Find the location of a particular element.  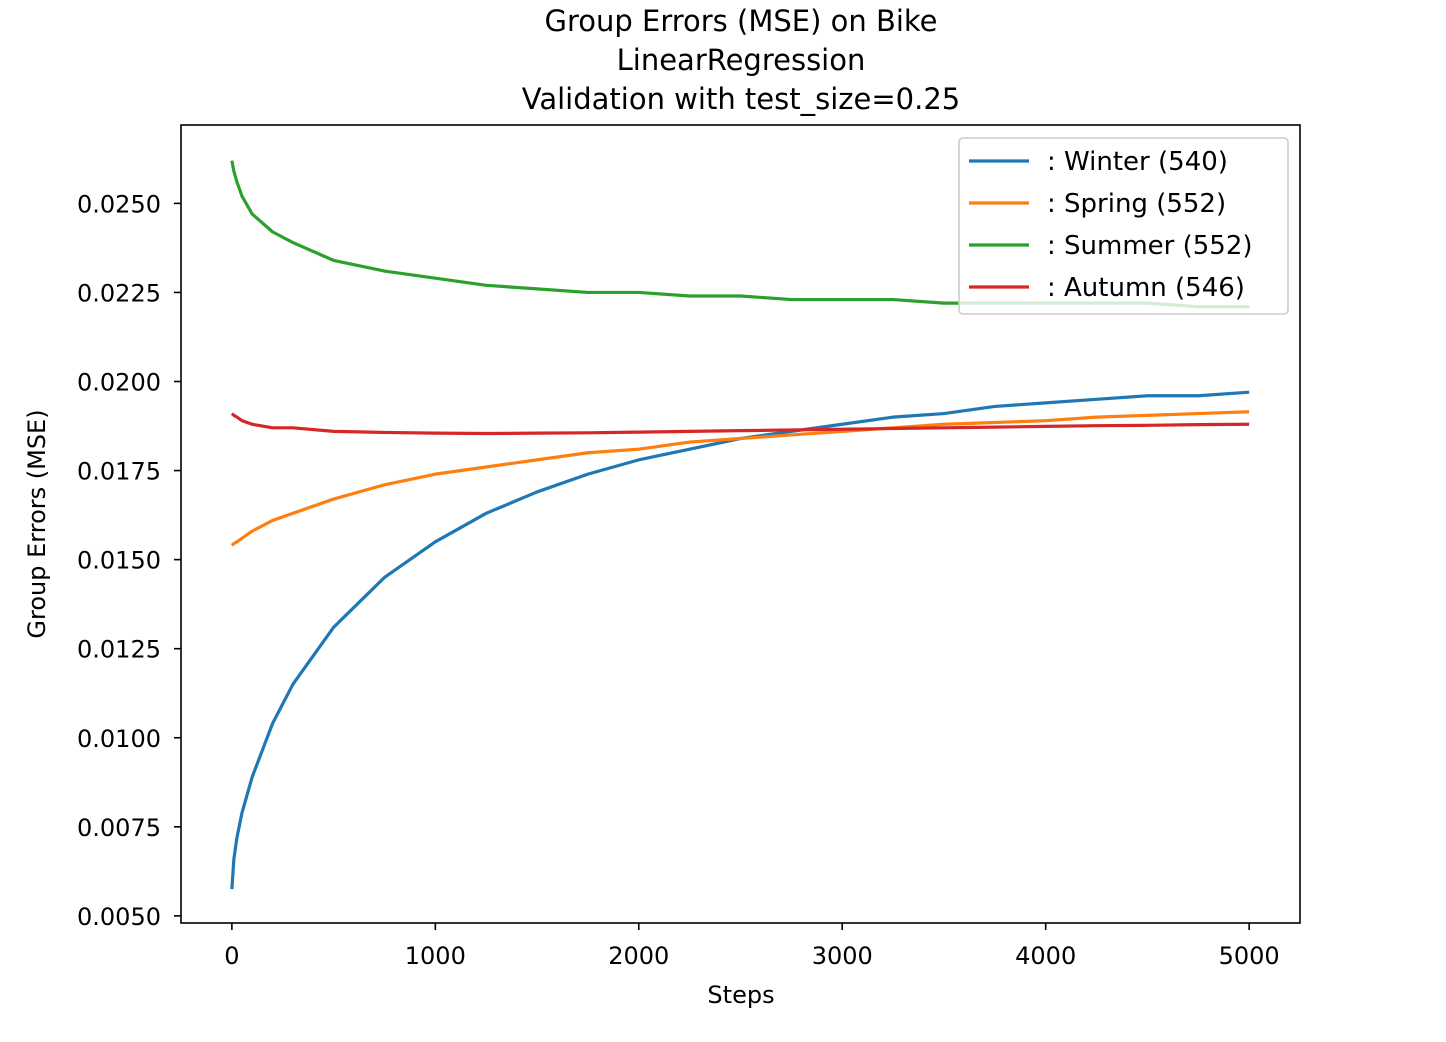

legend-label-3: : Summer (552) is located at coordinates (1150, 246).